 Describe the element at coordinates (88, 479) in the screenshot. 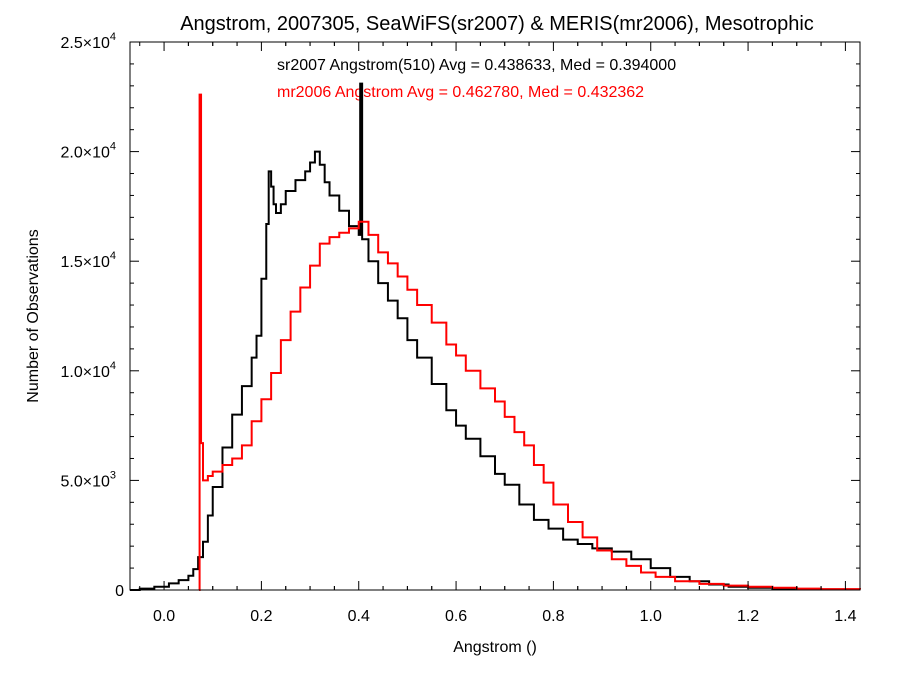

I see `y-tick-label: 5.0×10³` at that location.